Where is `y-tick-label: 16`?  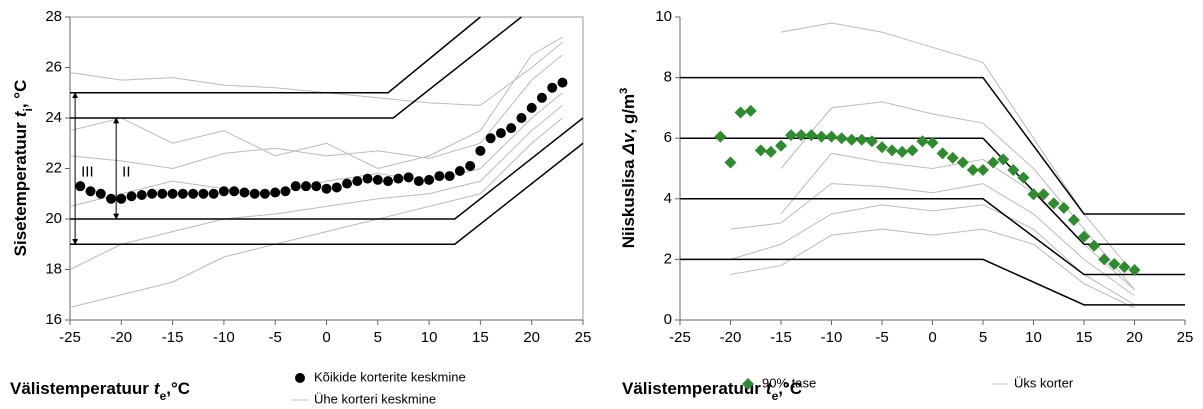 y-tick-label: 16 is located at coordinates (53, 319).